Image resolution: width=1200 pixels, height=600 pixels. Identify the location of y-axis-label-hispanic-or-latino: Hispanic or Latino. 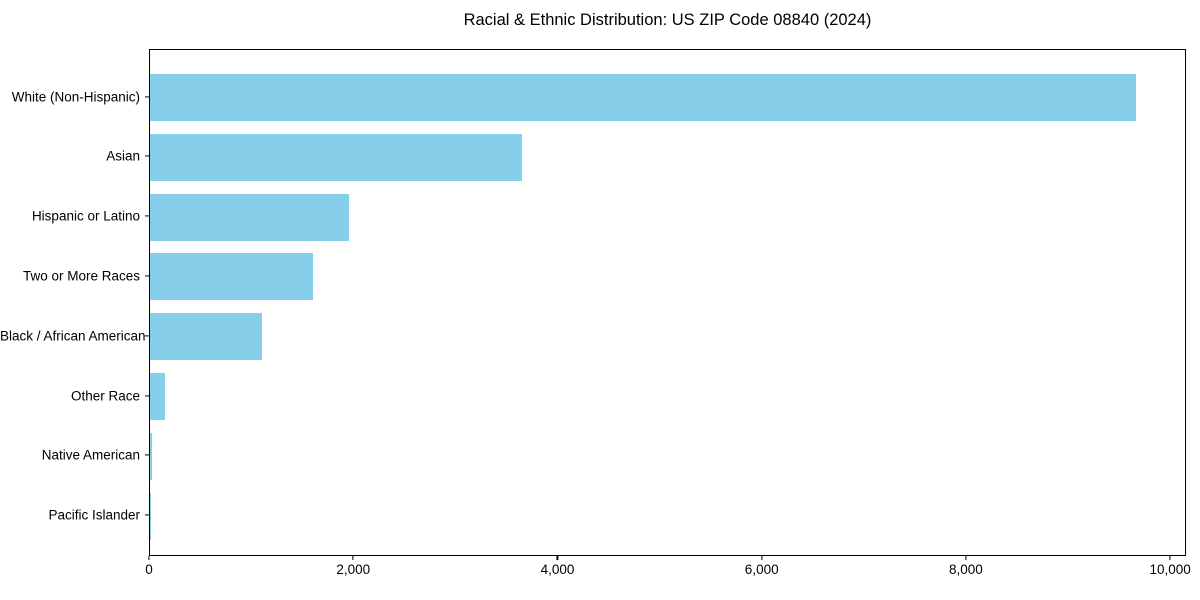
(85, 216).